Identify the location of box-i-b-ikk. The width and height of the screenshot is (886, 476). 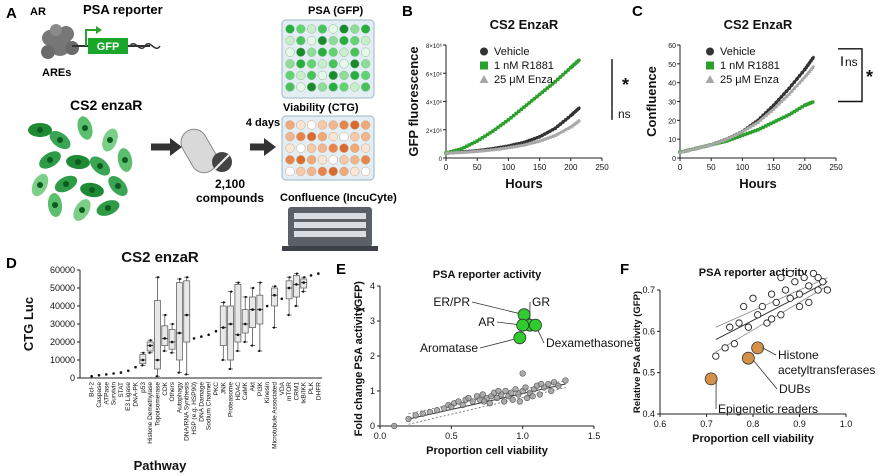
(304, 284).